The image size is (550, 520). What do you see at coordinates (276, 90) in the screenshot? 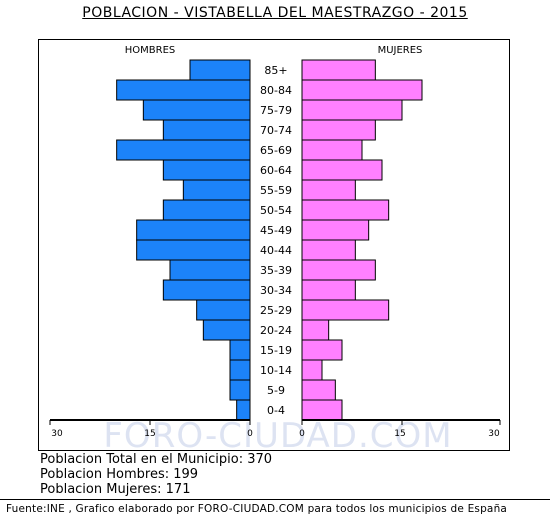
I see `age-label-80-84: 80-84` at bounding box center [276, 90].